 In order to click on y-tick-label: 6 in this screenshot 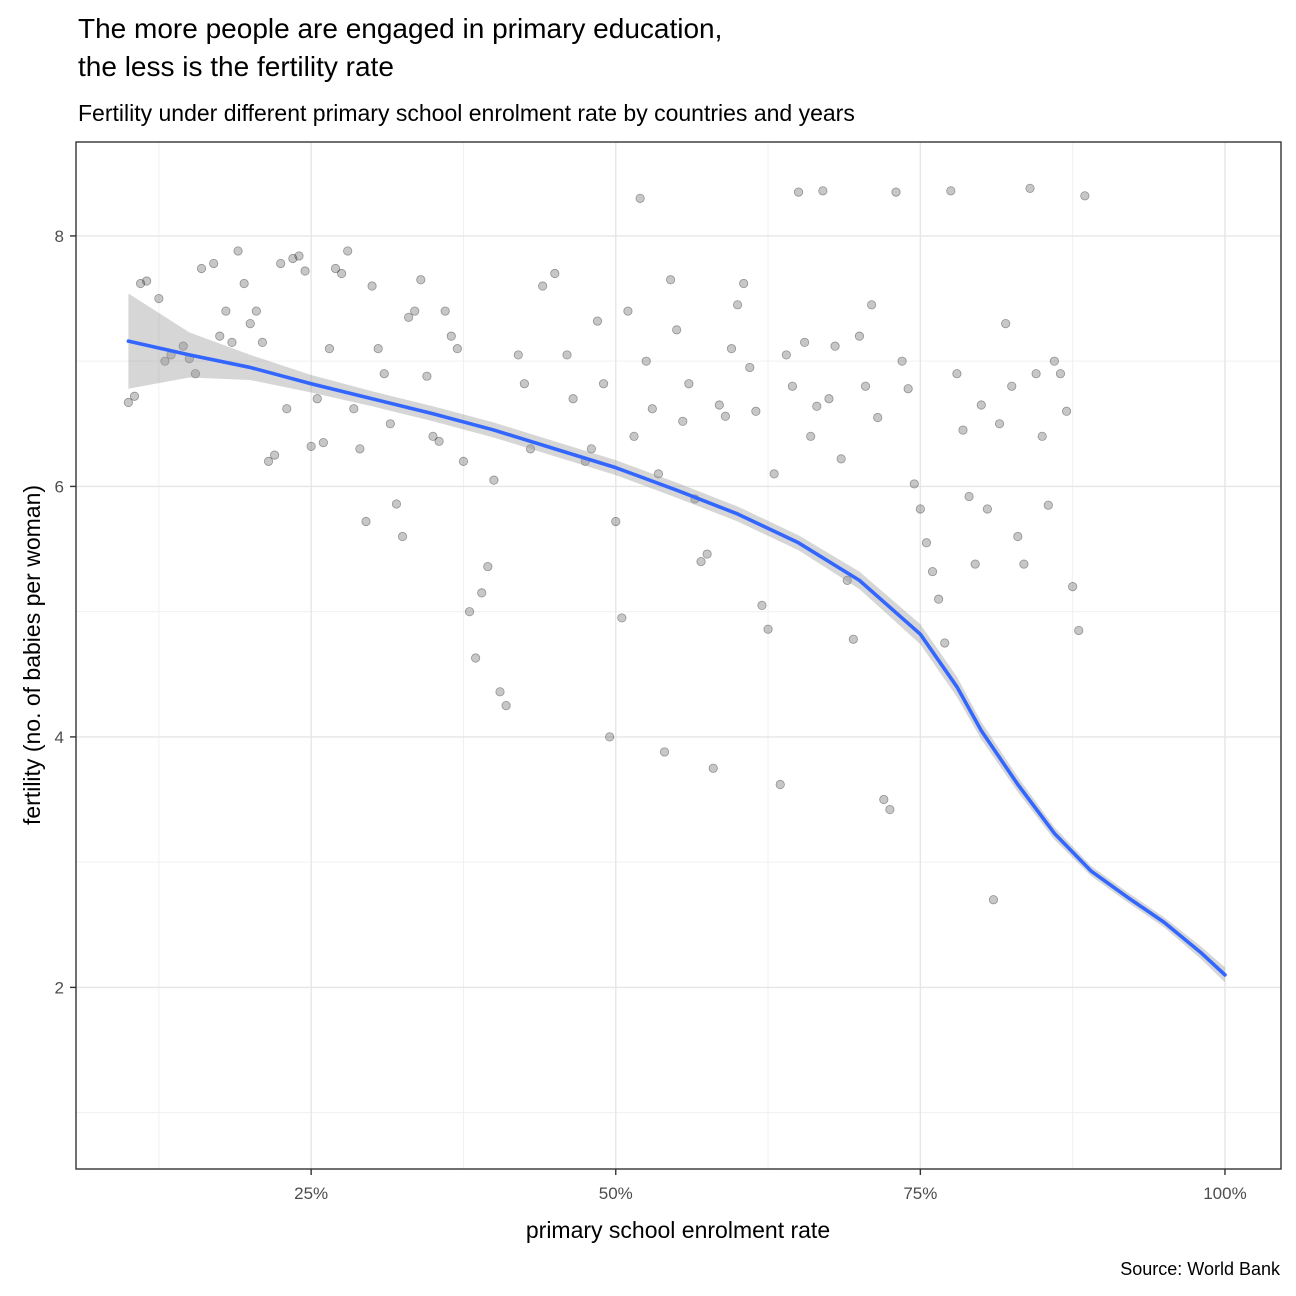, I will do `click(59, 486)`.